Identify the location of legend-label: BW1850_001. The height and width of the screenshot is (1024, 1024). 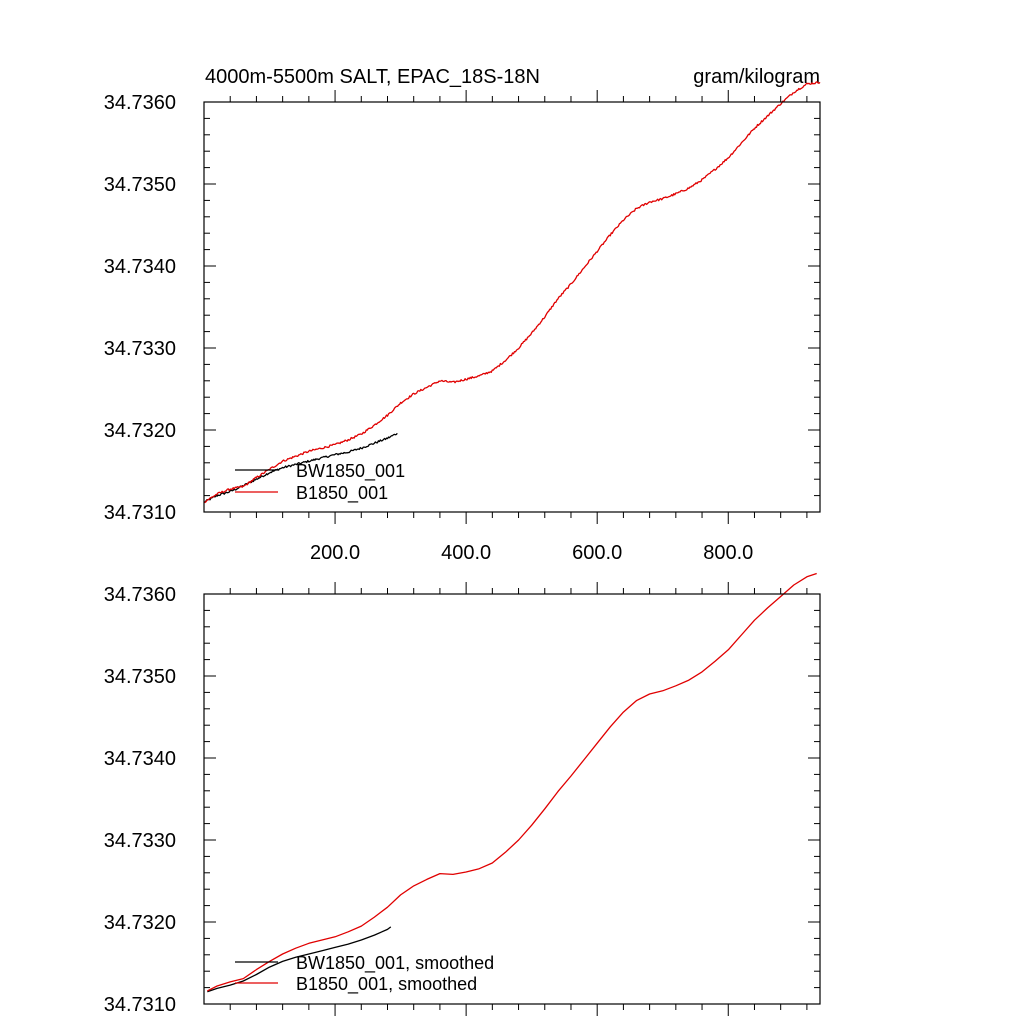
(350, 471).